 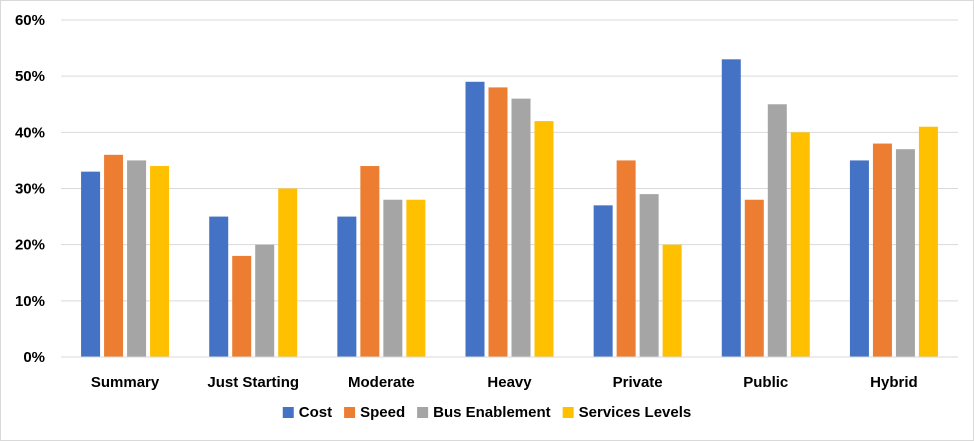 What do you see at coordinates (125, 382) in the screenshot?
I see `category-label-summary: Summary` at bounding box center [125, 382].